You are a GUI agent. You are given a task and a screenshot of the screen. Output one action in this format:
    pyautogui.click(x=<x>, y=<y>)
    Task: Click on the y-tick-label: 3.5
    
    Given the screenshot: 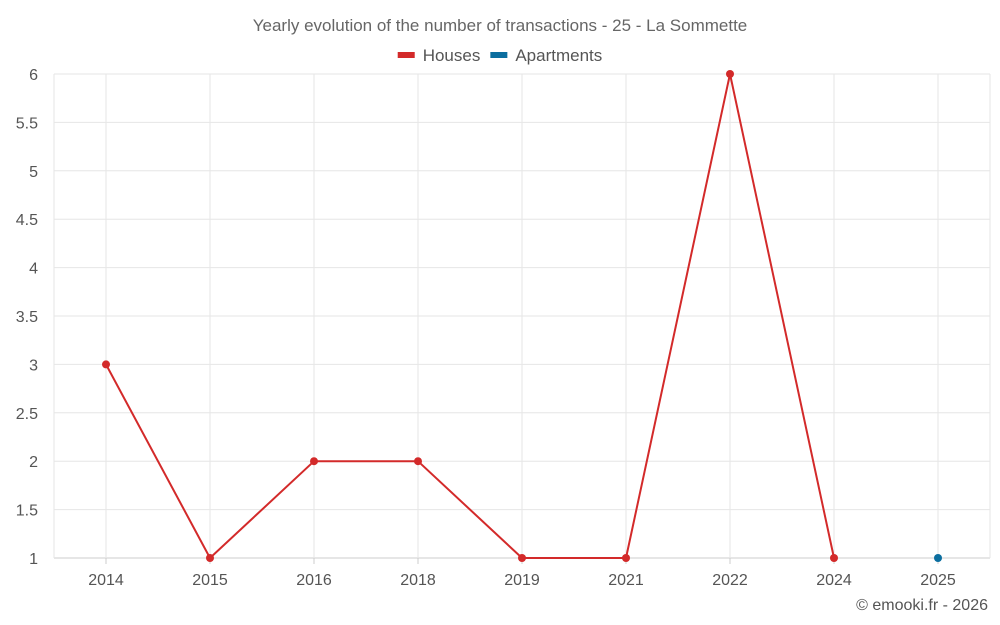 What is the action you would take?
    pyautogui.click(x=27, y=317)
    